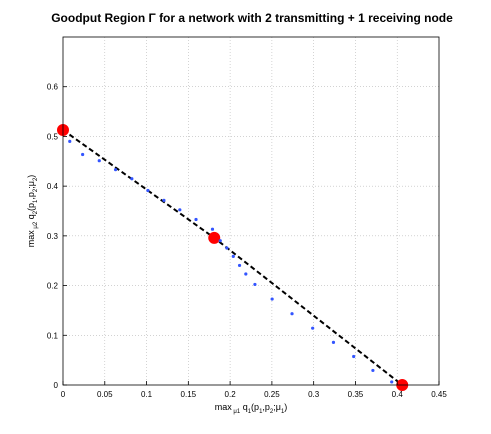 Image resolution: width=491 pixels, height=434 pixels. Describe the element at coordinates (31, 207) in the screenshot. I see `y-axis-label-part: (p` at that location.